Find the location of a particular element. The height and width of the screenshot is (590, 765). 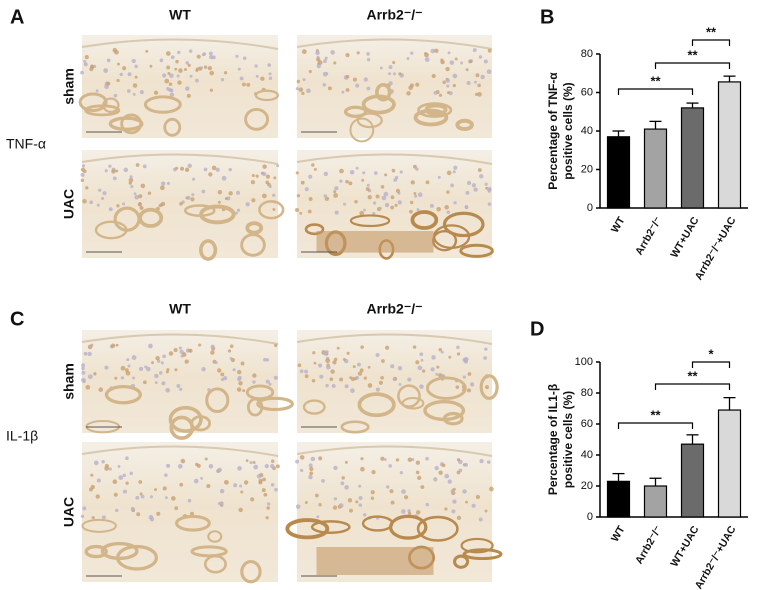

stain-label: IL-1β is located at coordinates (22, 436).